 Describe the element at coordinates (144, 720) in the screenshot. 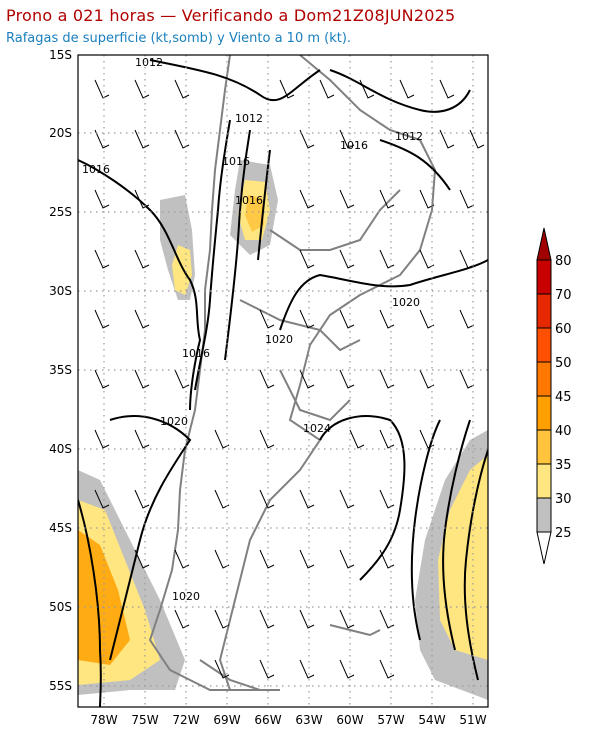

I see `lon-label: 75W` at that location.